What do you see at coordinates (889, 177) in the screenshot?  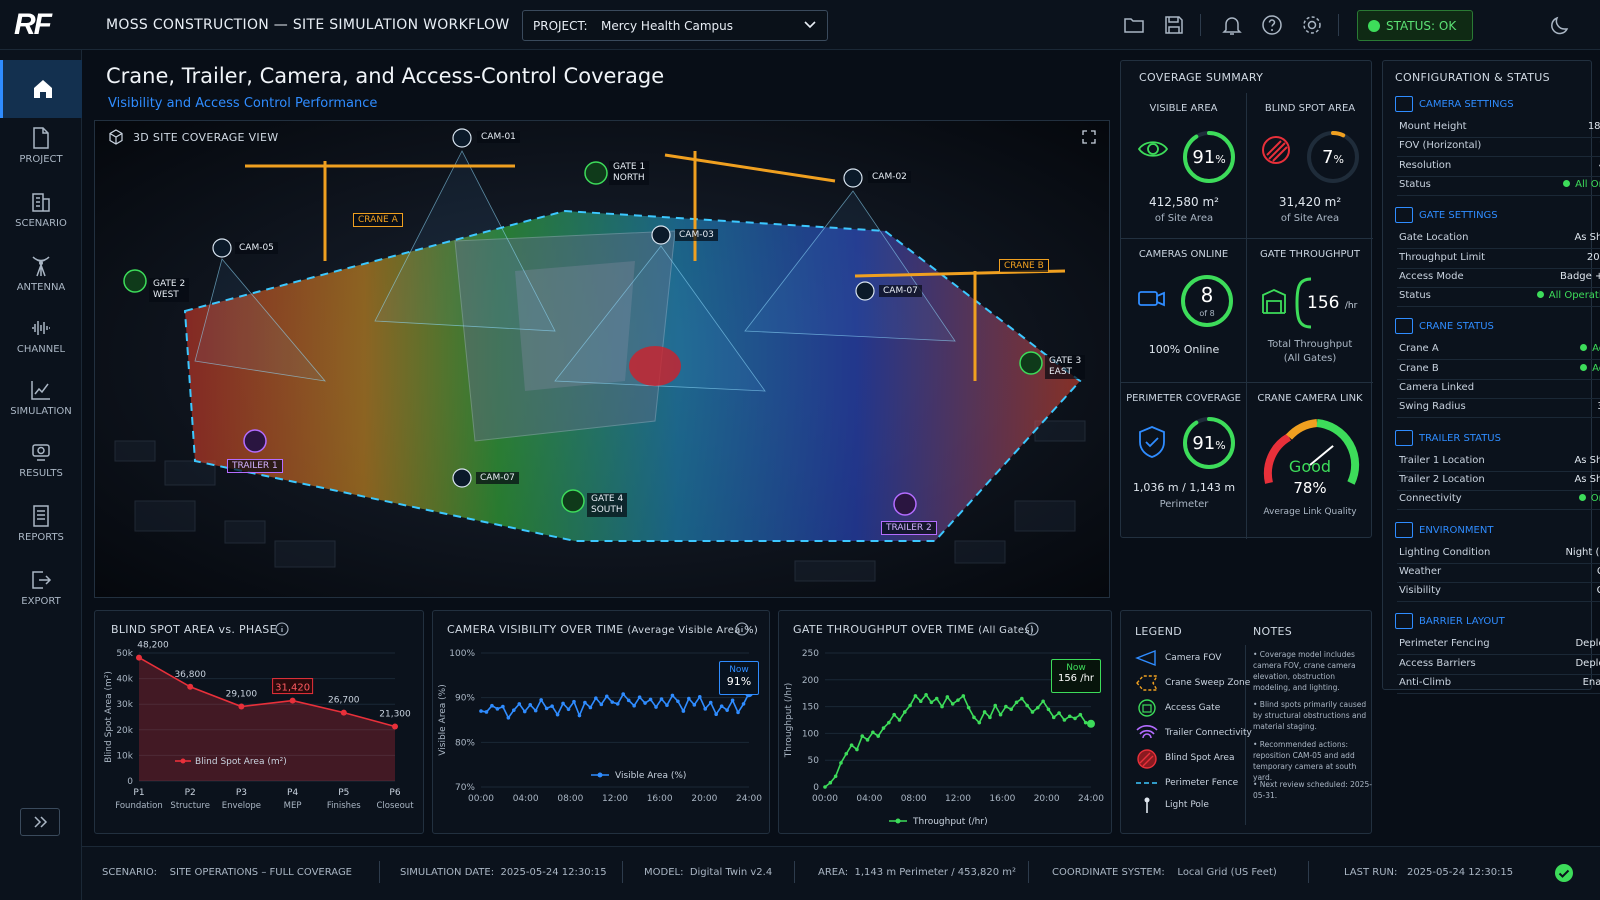 I see `camera-label: CAM-02` at bounding box center [889, 177].